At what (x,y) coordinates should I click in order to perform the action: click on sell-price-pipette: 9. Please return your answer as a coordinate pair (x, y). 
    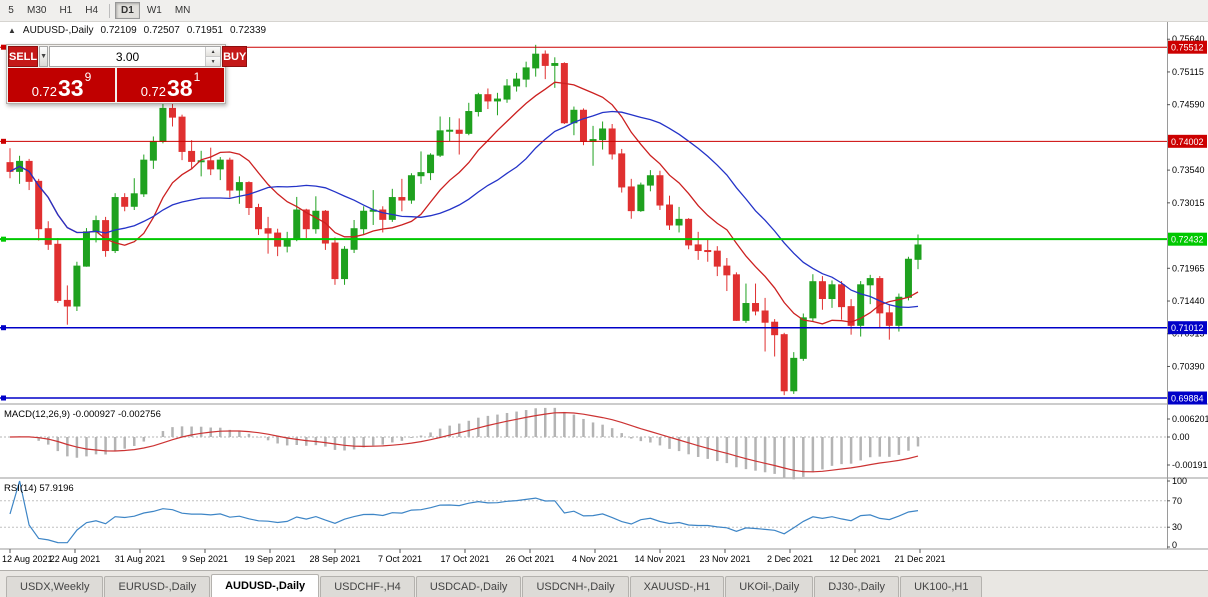
    Looking at the image, I should click on (88, 77).